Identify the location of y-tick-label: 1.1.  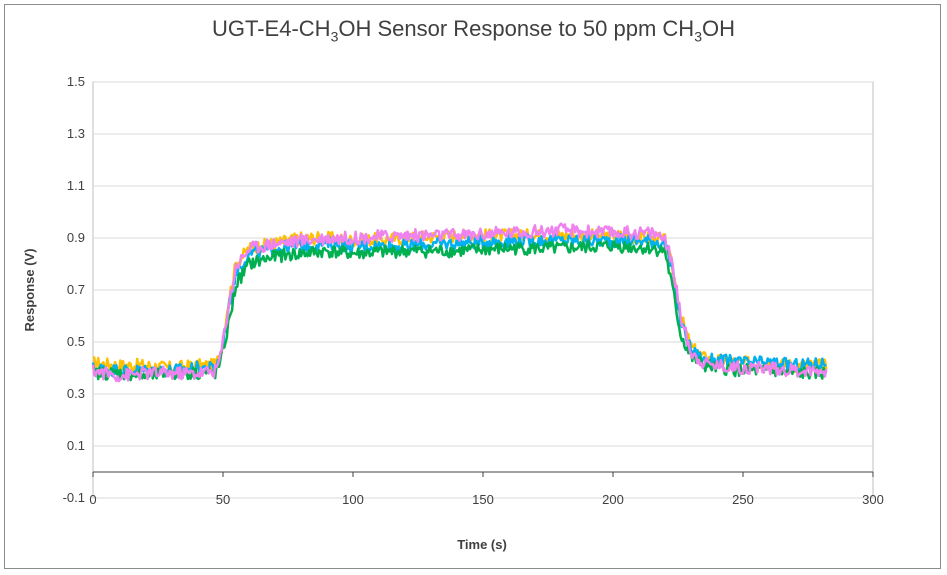
(76, 185).